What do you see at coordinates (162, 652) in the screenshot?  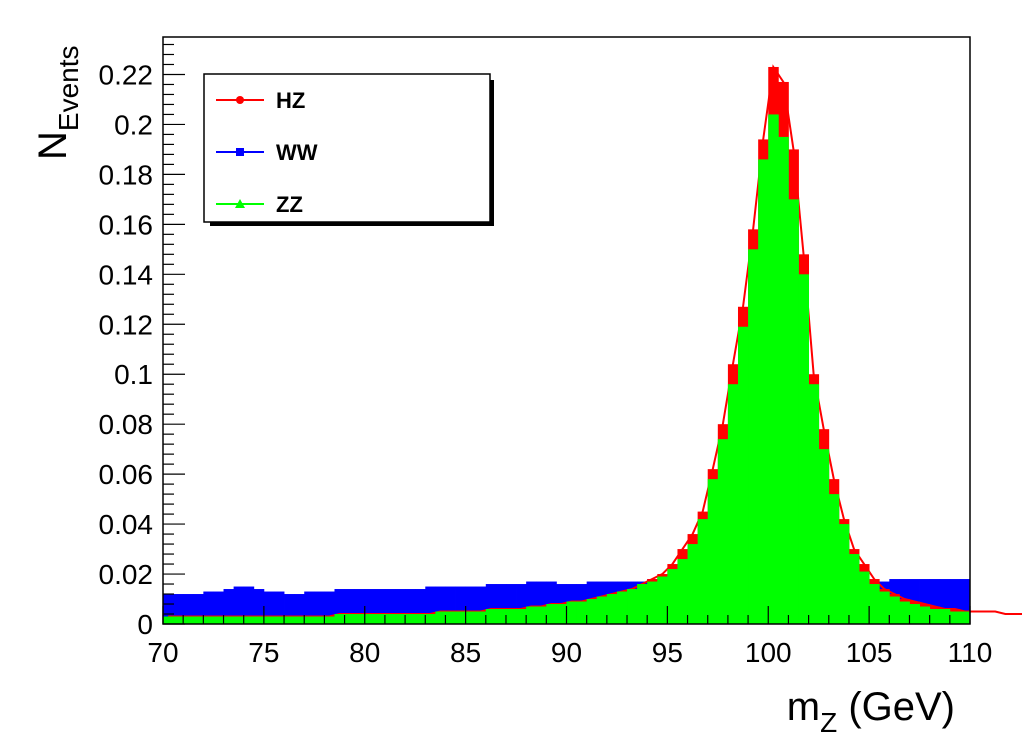 I see `x-tick-label: 70` at bounding box center [162, 652].